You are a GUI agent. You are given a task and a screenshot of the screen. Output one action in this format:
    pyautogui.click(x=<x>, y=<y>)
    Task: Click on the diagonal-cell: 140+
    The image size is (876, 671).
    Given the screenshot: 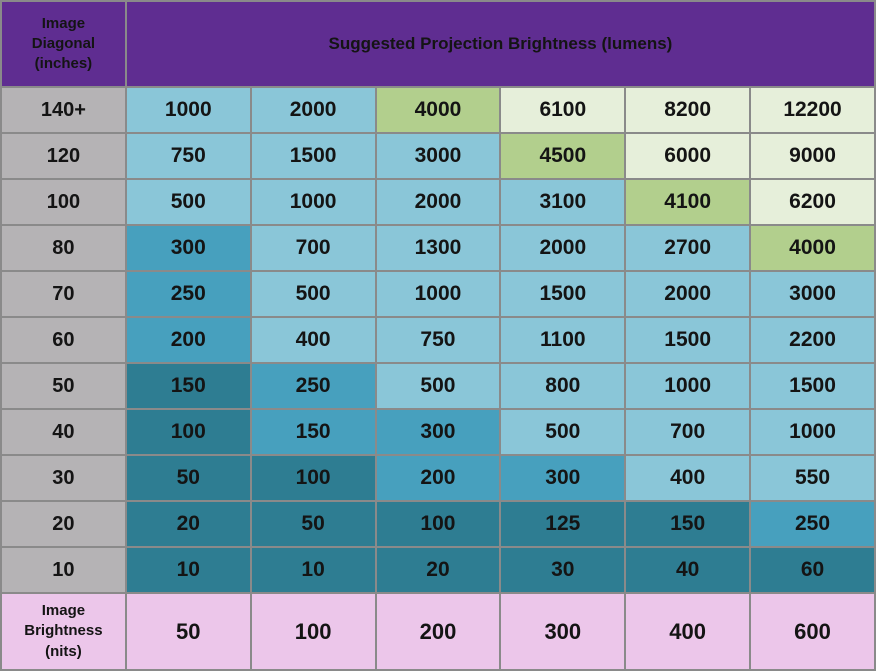 What is the action you would take?
    pyautogui.click(x=63, y=110)
    